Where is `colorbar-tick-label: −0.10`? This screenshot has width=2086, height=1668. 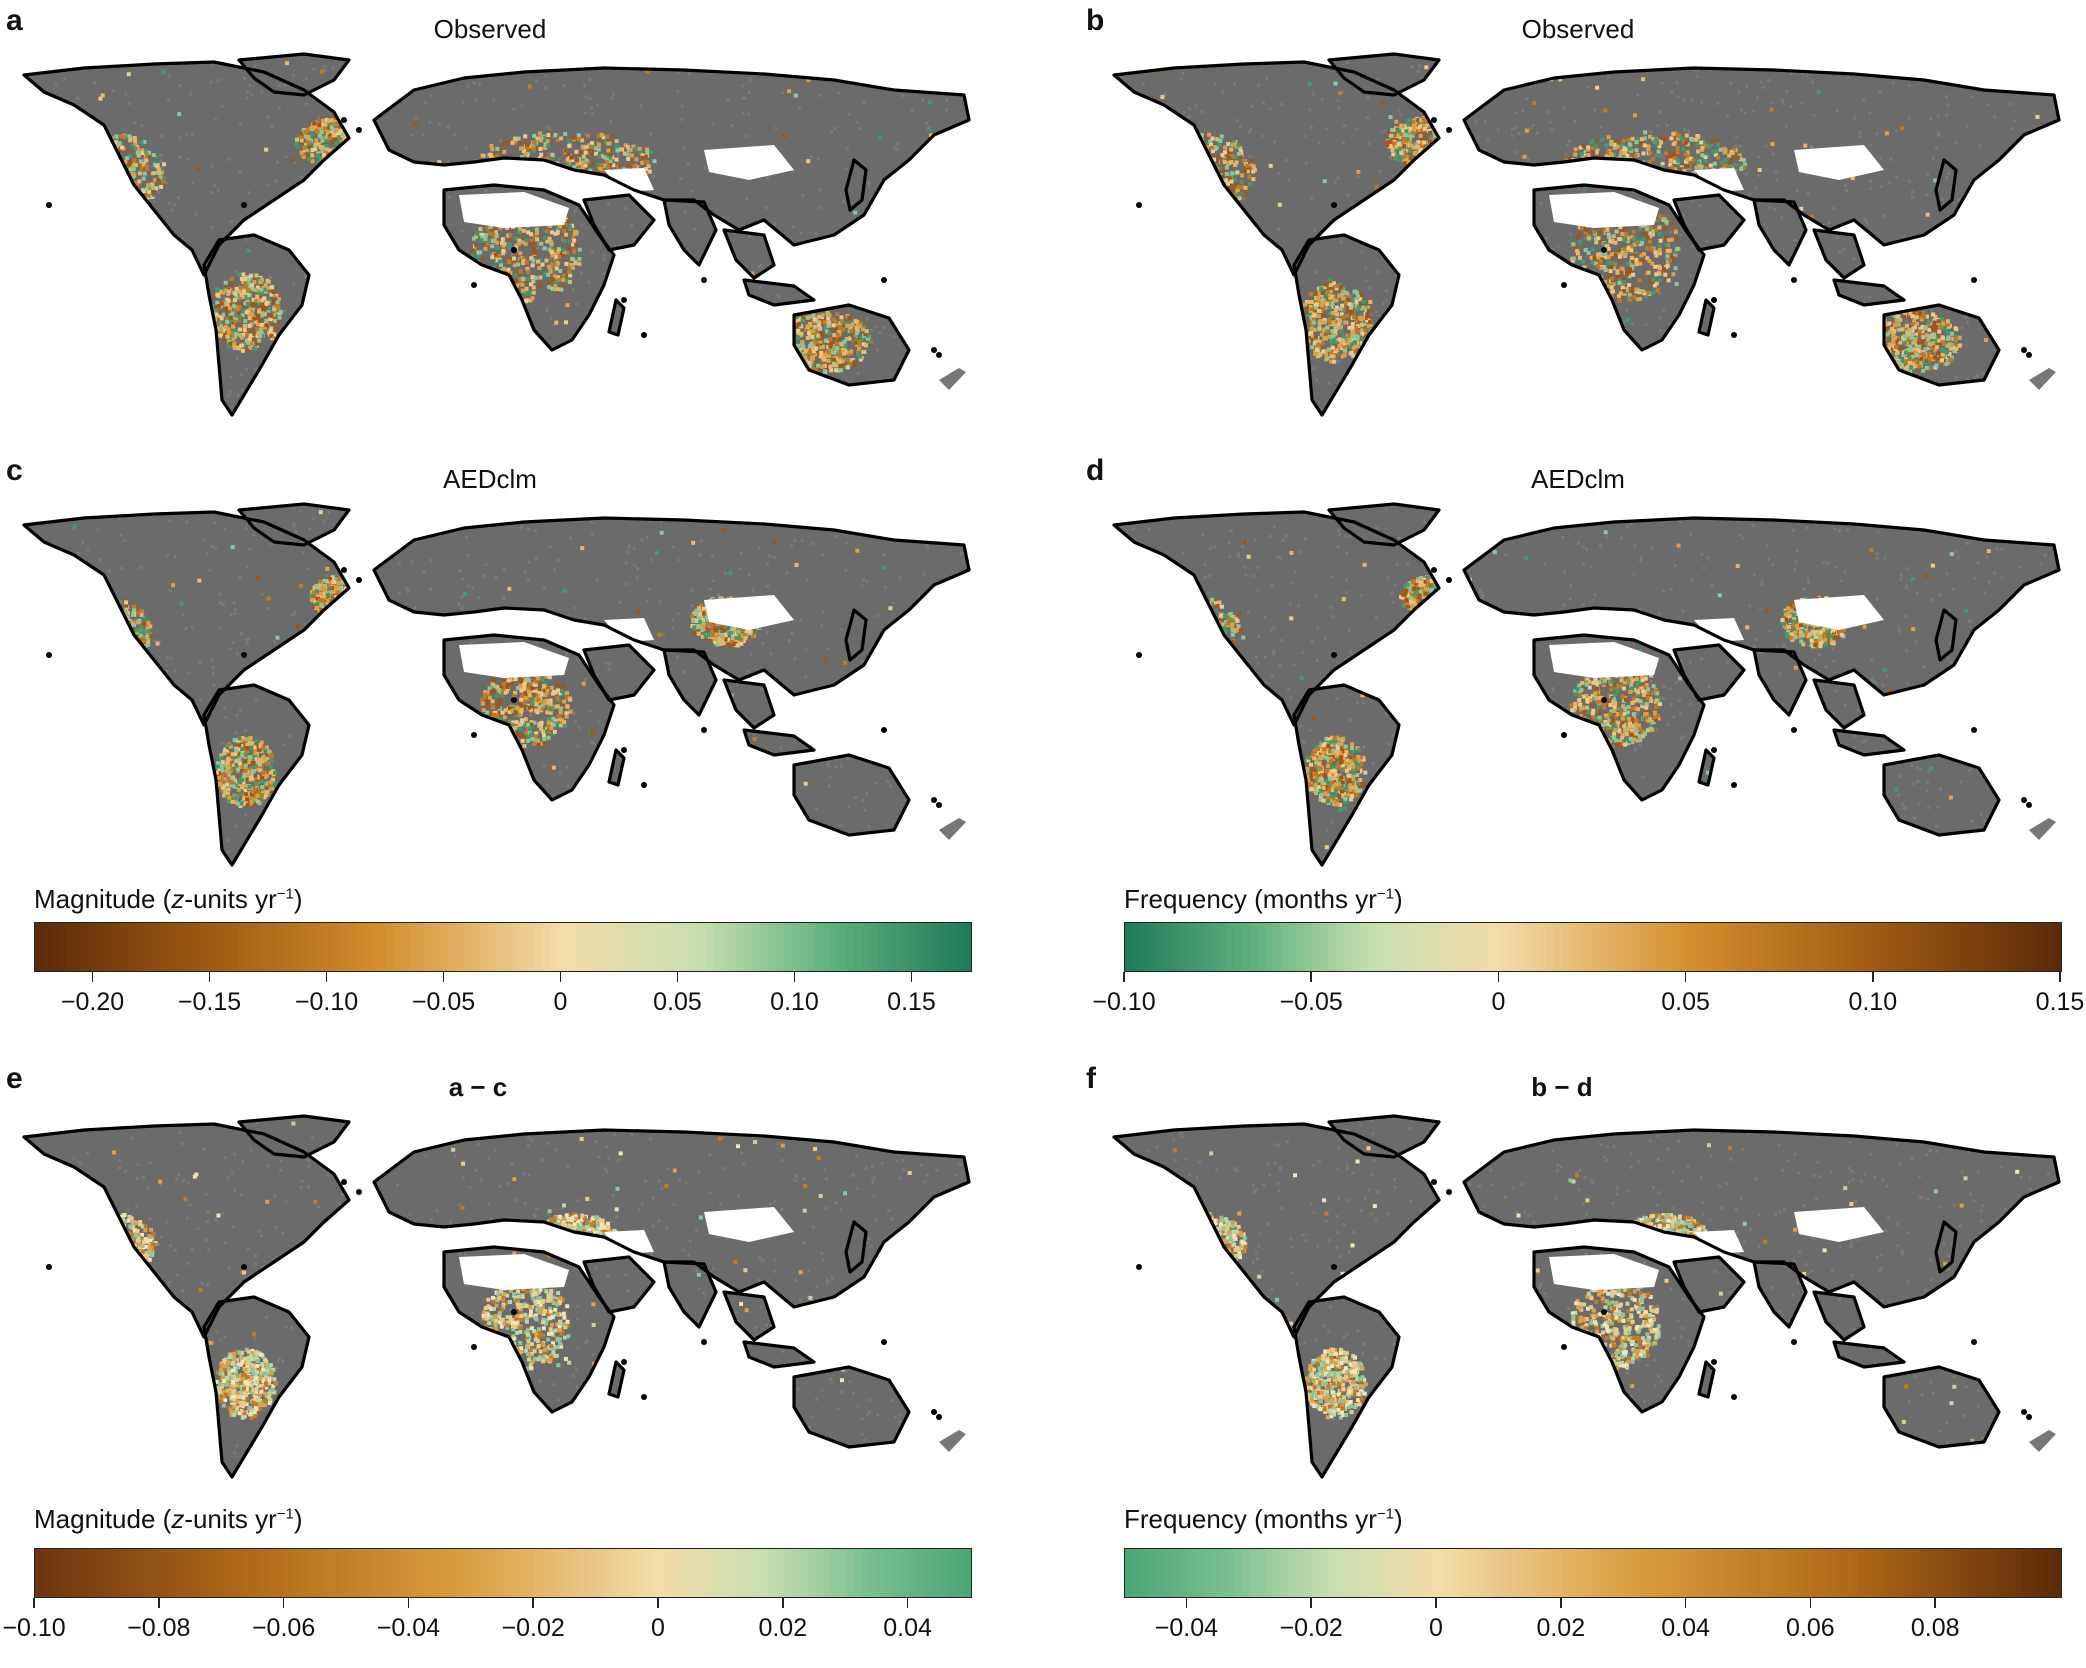 colorbar-tick-label: −0.10 is located at coordinates (326, 1002).